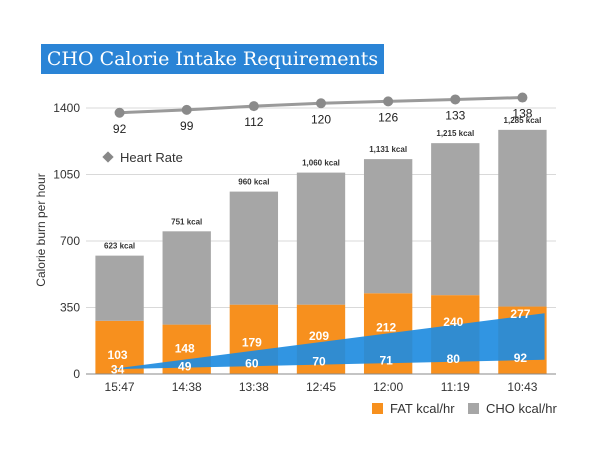  I want to click on legend: FAT kcal/hr CHO kcal/hr, so click(464, 408).